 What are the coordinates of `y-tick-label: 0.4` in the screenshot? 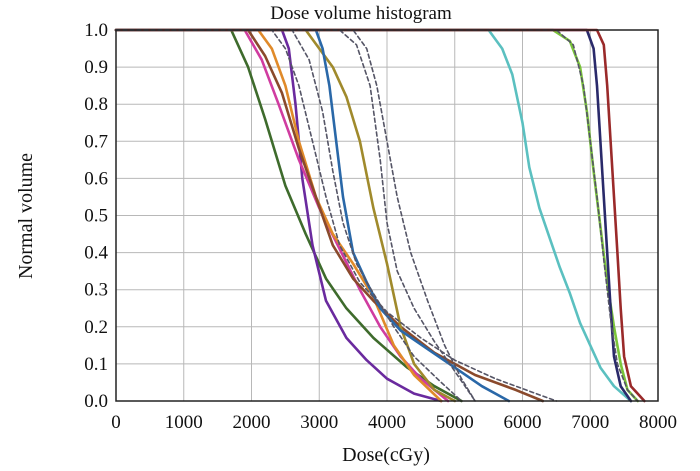 It's located at (96, 253).